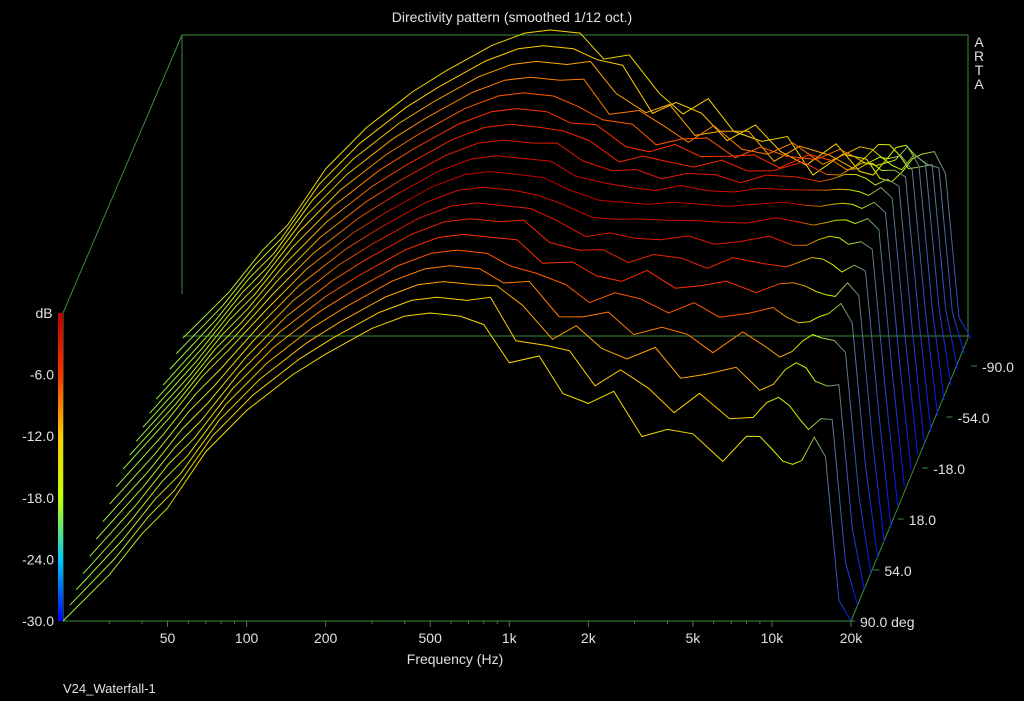 Image resolution: width=1024 pixels, height=701 pixels. Describe the element at coordinates (43, 313) in the screenshot. I see `z-axis-label: dB` at that location.